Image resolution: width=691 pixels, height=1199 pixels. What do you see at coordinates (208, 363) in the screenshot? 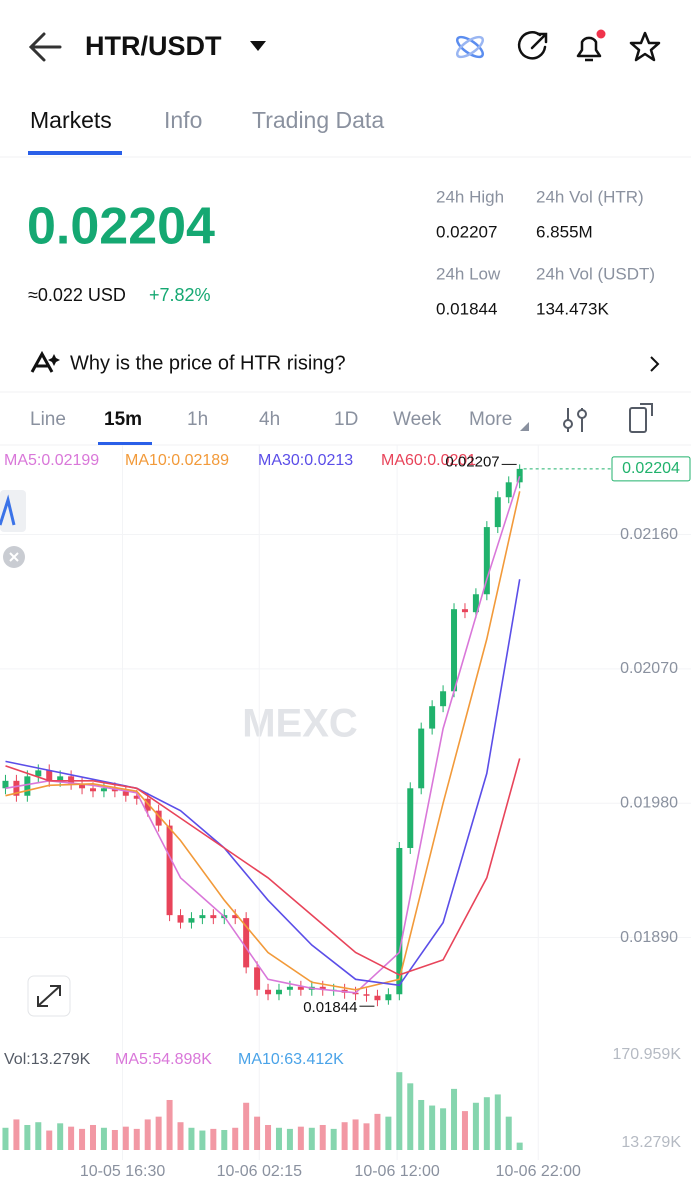
I see `banner-text: Why is the price of HTR rising?` at bounding box center [208, 363].